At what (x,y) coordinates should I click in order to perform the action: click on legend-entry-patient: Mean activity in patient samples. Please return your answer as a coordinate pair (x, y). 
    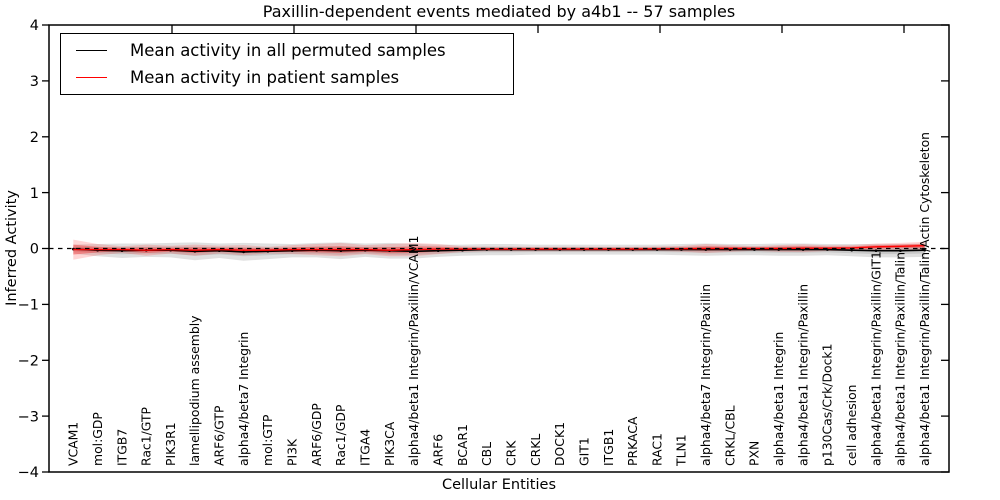
    Looking at the image, I should click on (287, 77).